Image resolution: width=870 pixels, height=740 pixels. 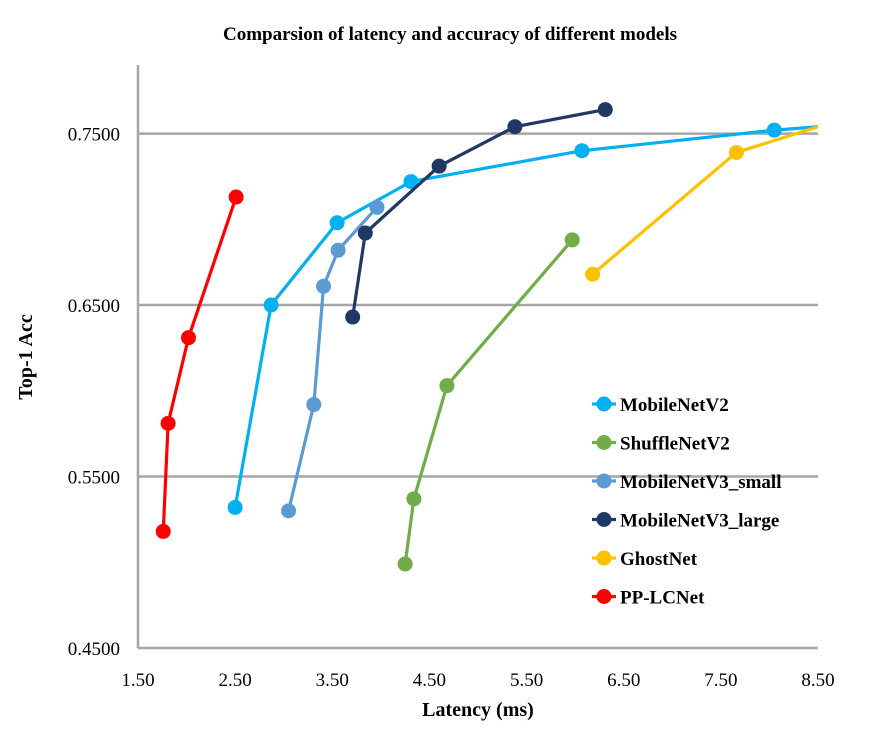 I want to click on y-tick-label: 0.7500, so click(x=94, y=135).